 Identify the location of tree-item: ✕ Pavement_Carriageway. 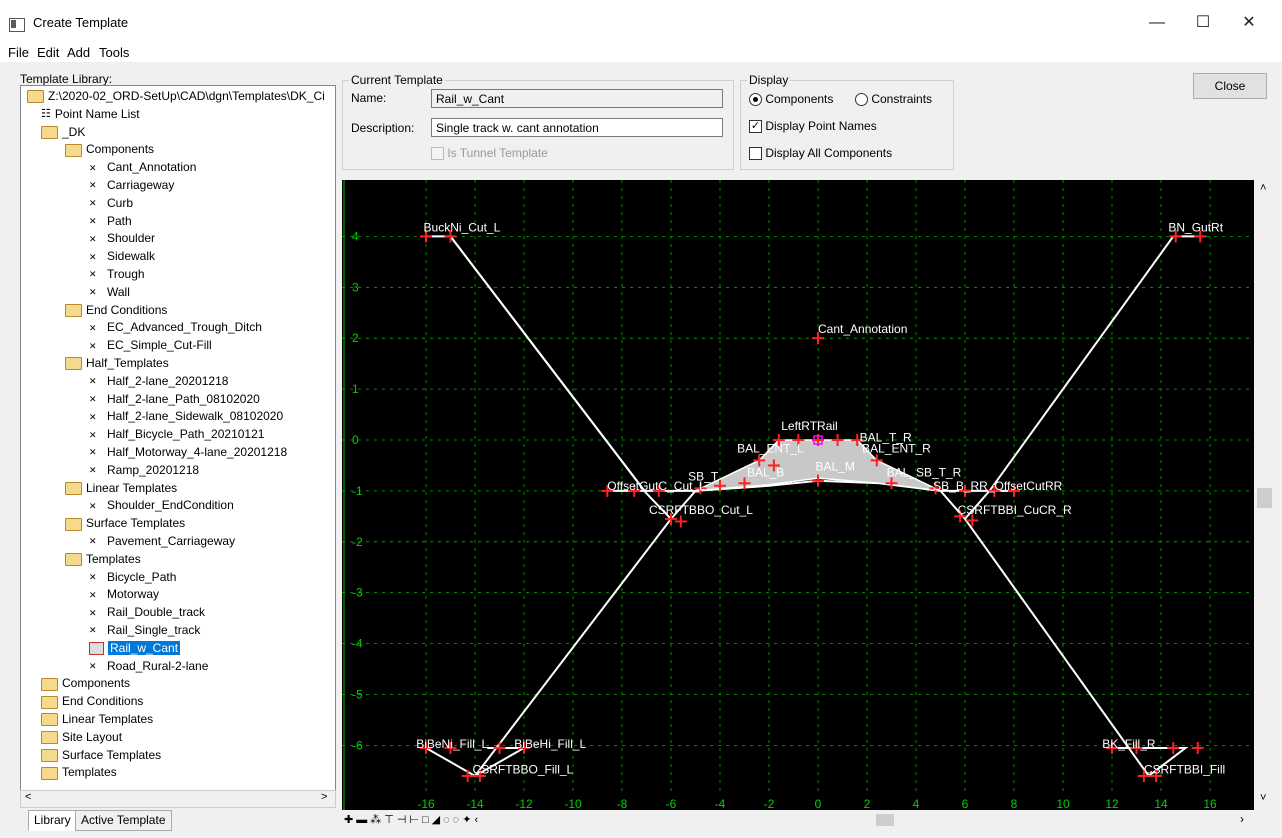
(162, 541).